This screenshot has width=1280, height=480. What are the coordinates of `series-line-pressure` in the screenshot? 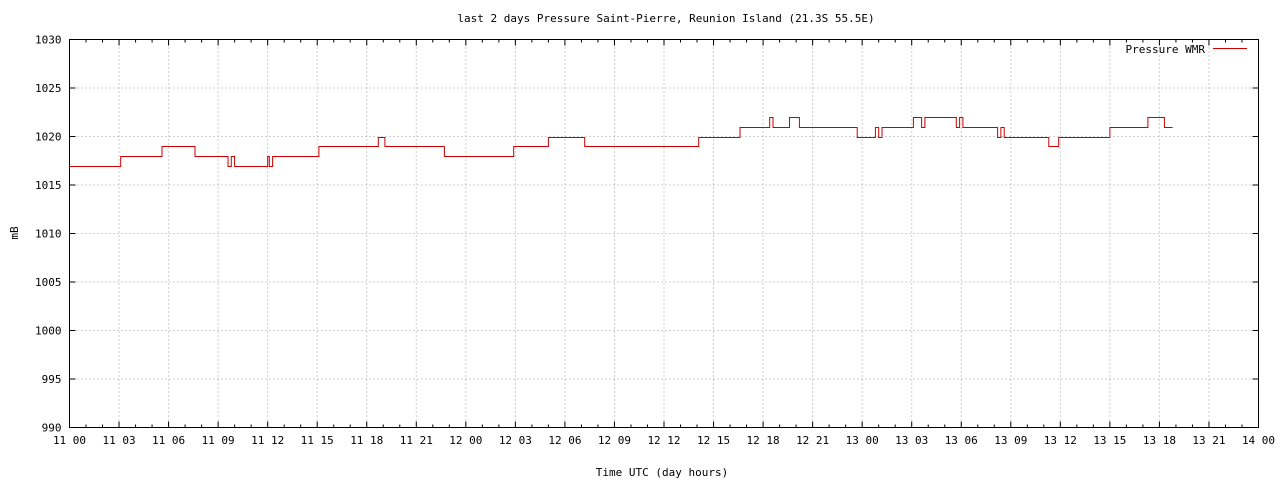 It's located at (621, 142).